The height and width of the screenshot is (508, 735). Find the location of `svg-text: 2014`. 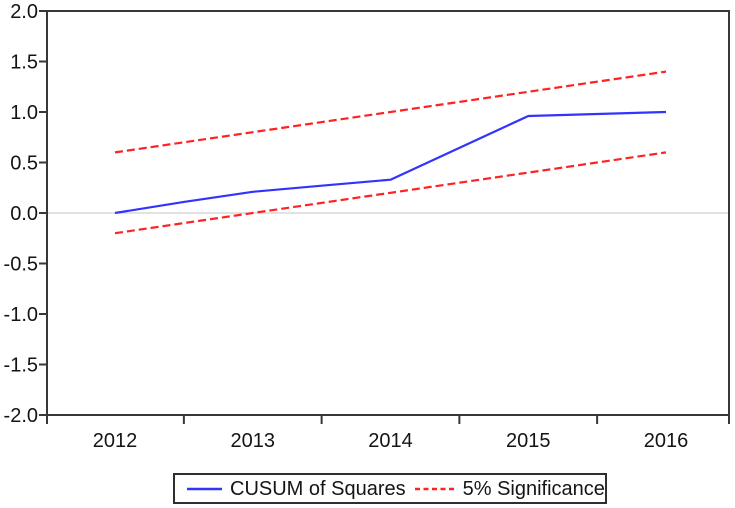

svg-text: 2014 is located at coordinates (390, 441).